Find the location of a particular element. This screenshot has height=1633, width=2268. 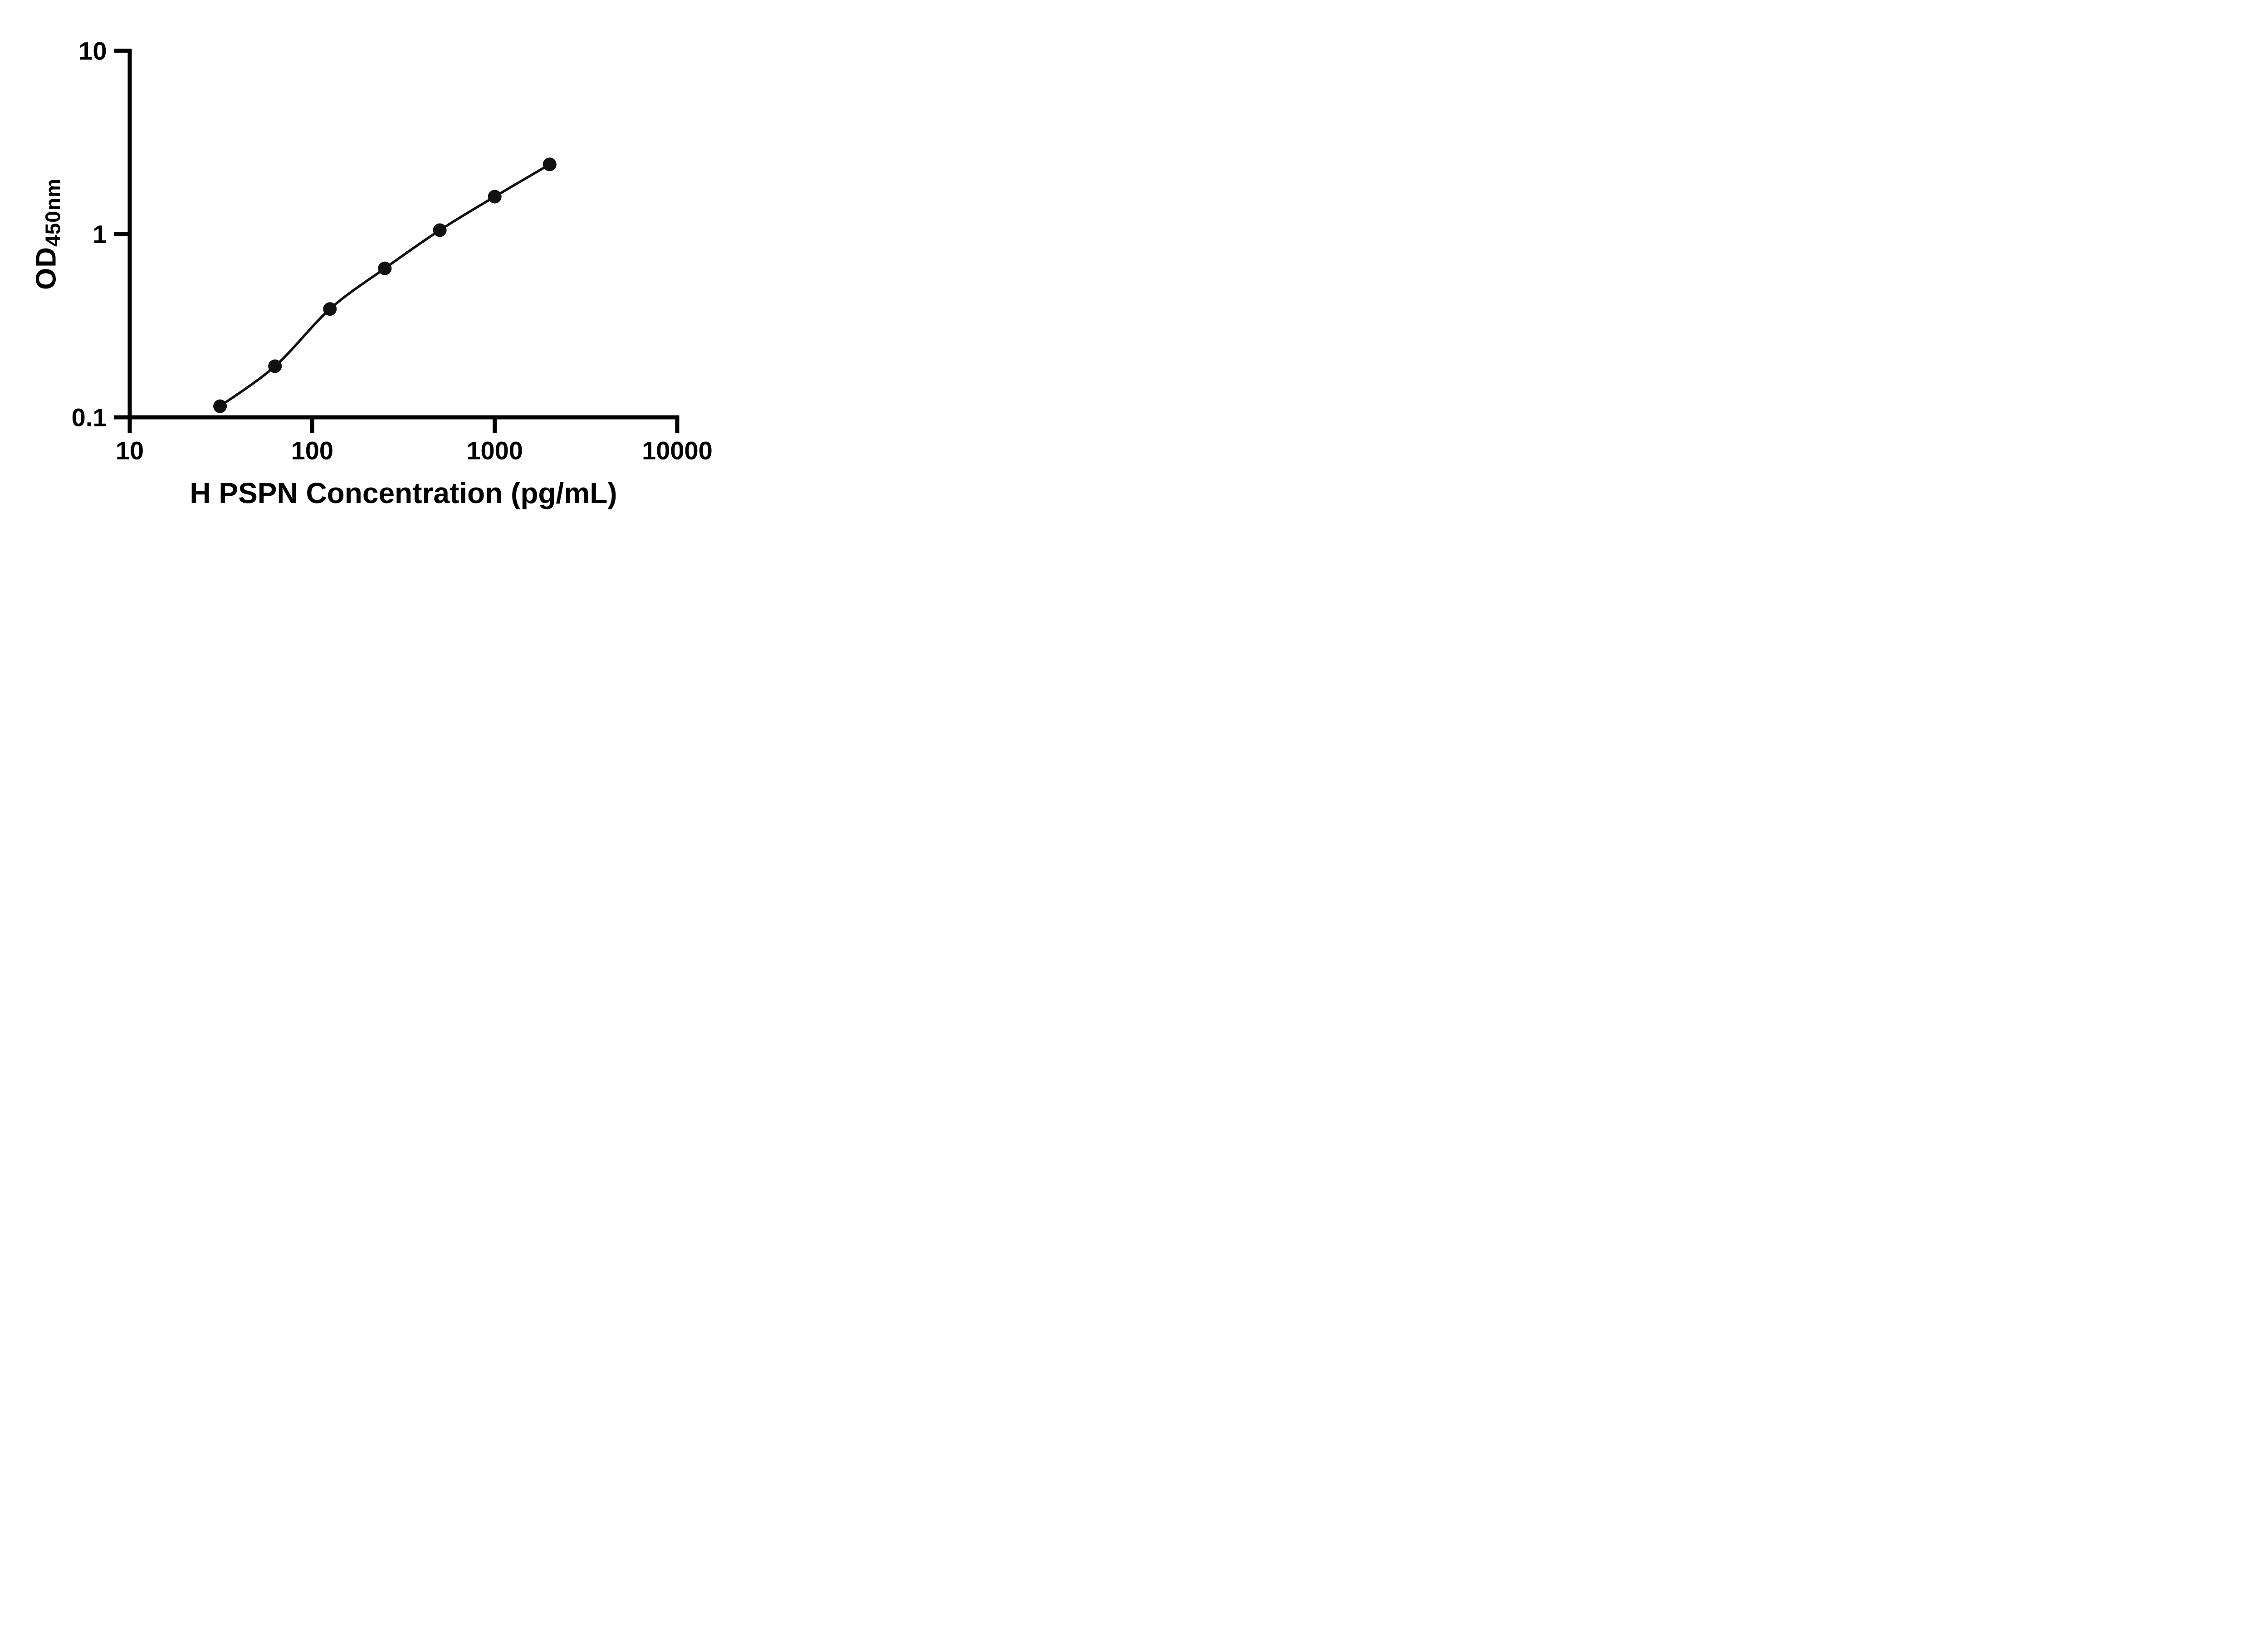

y-axis-title-sub: 450nm is located at coordinates (53, 212).